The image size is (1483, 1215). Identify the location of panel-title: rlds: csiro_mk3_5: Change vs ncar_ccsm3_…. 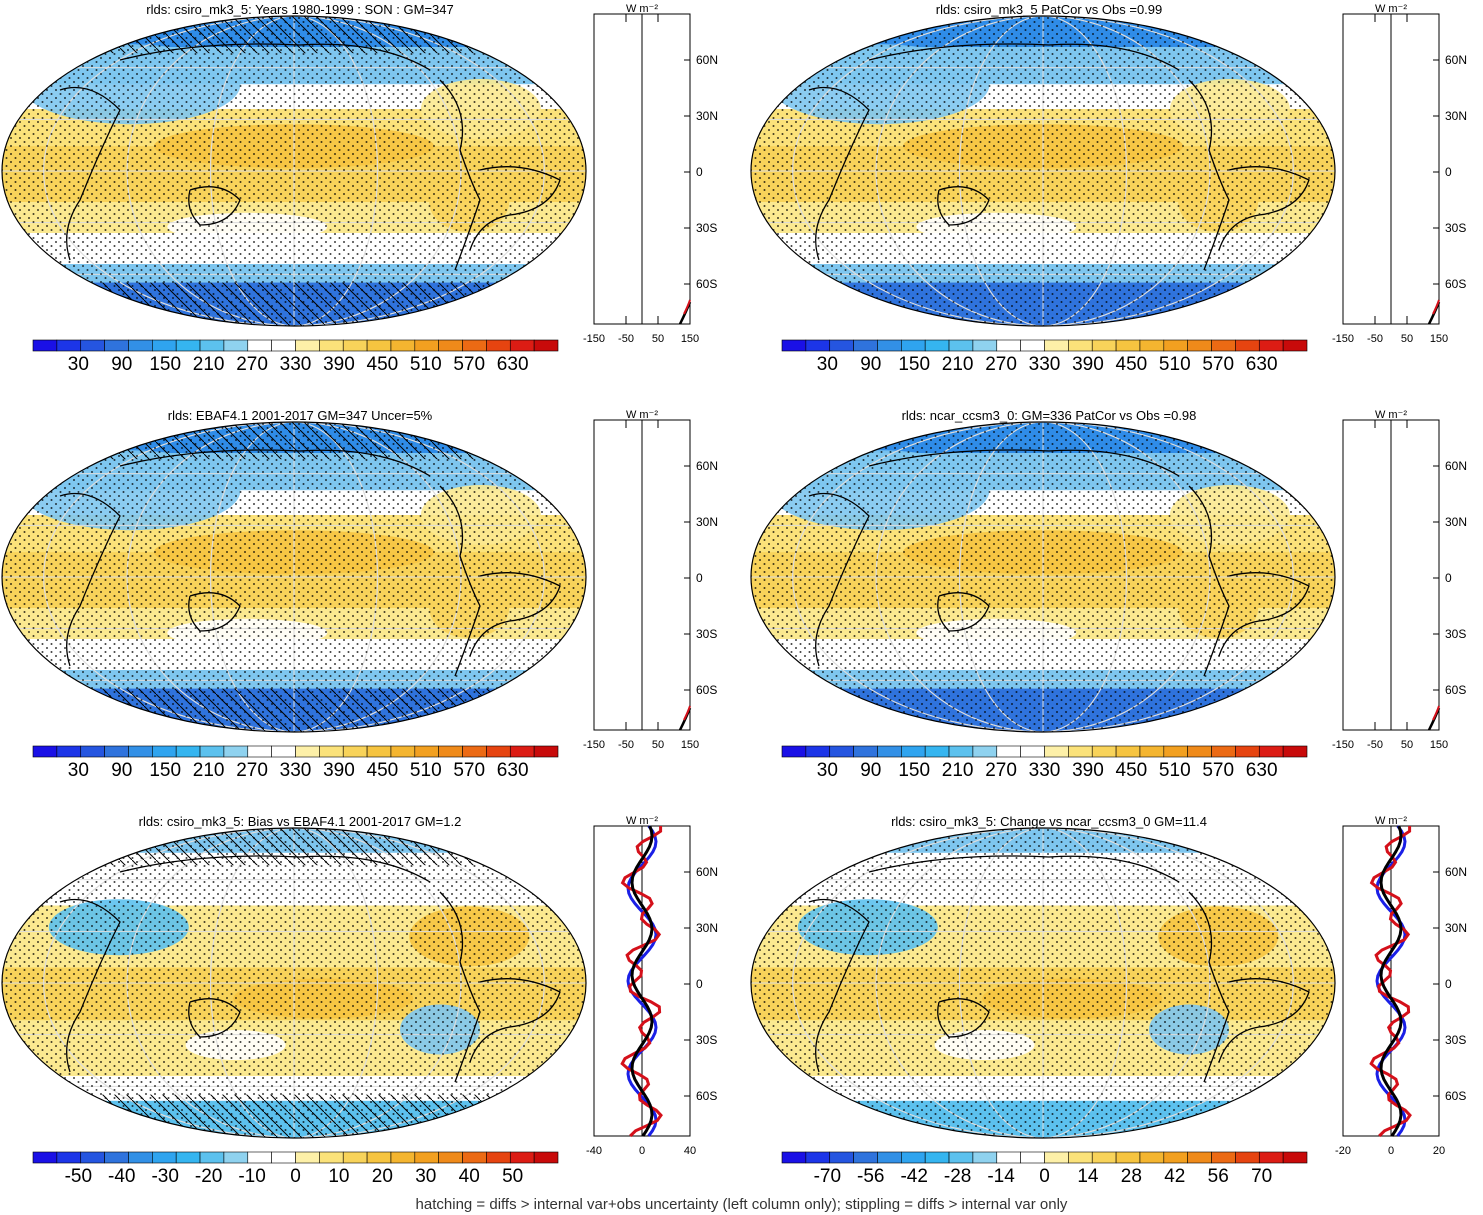
(1049, 821).